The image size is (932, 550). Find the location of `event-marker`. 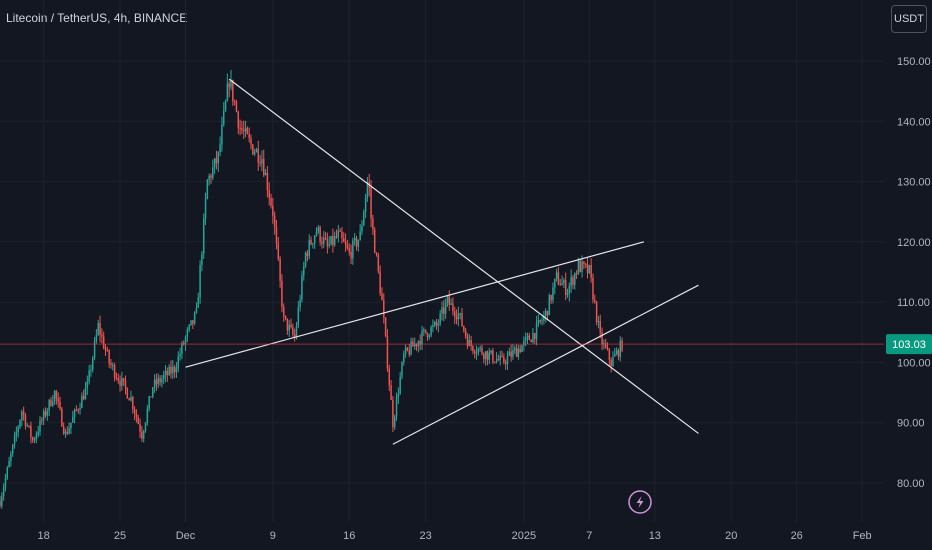

event-marker is located at coordinates (640, 502).